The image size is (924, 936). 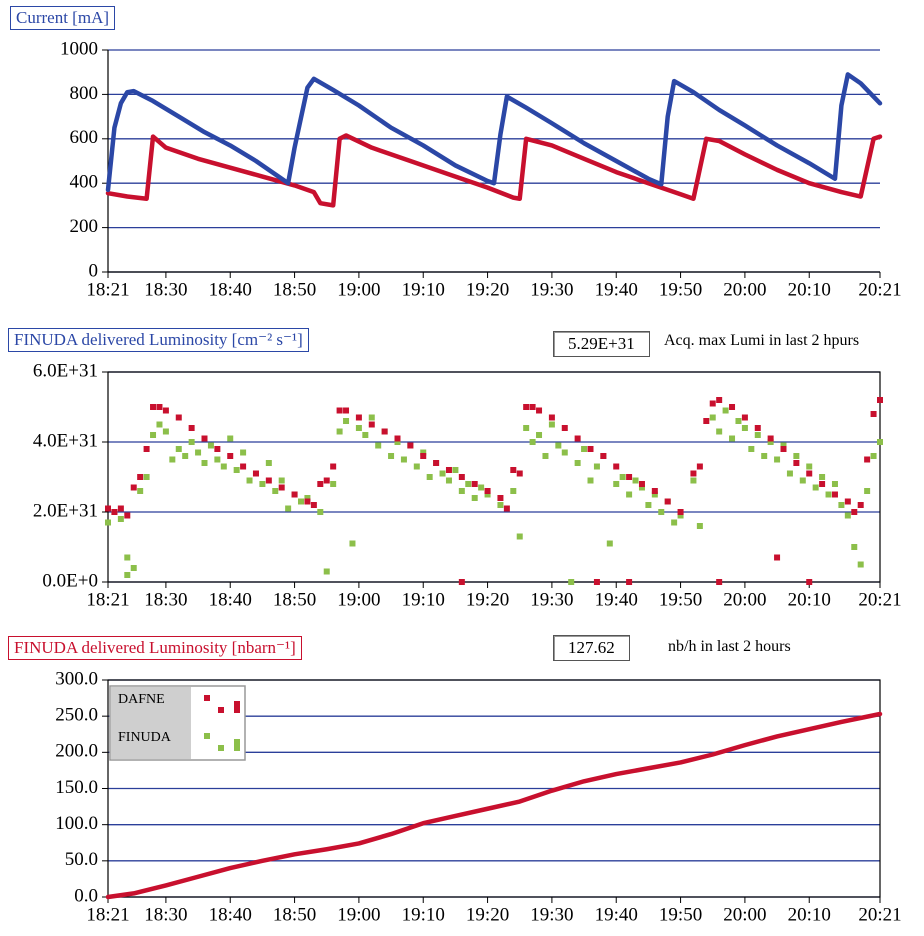 I want to click on y-tick-label: 100.0, so click(x=76, y=823).